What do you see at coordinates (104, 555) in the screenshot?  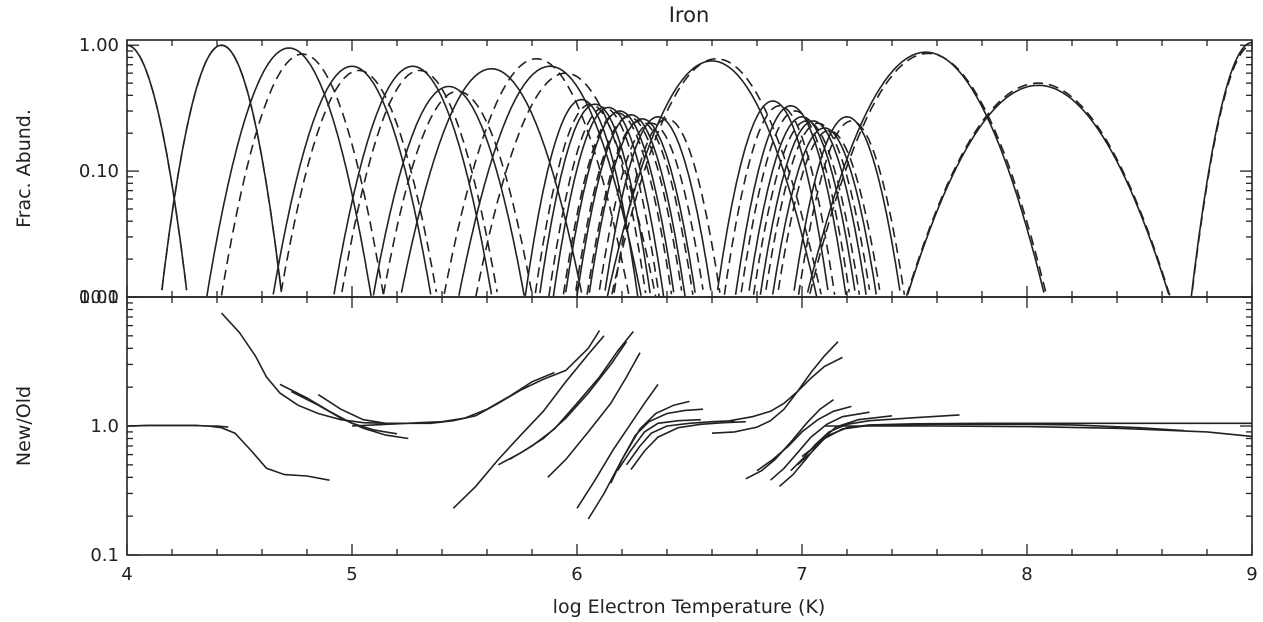 I see `y-tick-label: 0.1` at bounding box center [104, 555].